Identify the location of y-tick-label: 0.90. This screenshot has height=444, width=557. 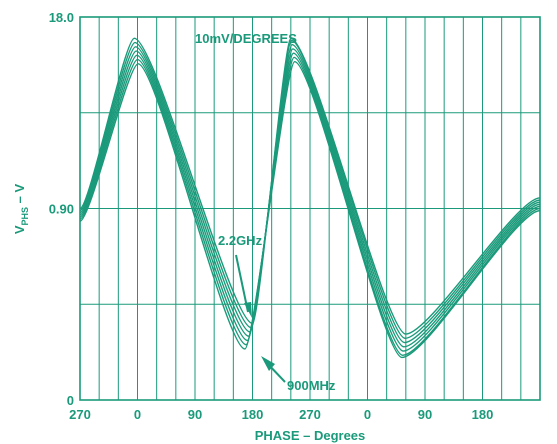
(61, 209).